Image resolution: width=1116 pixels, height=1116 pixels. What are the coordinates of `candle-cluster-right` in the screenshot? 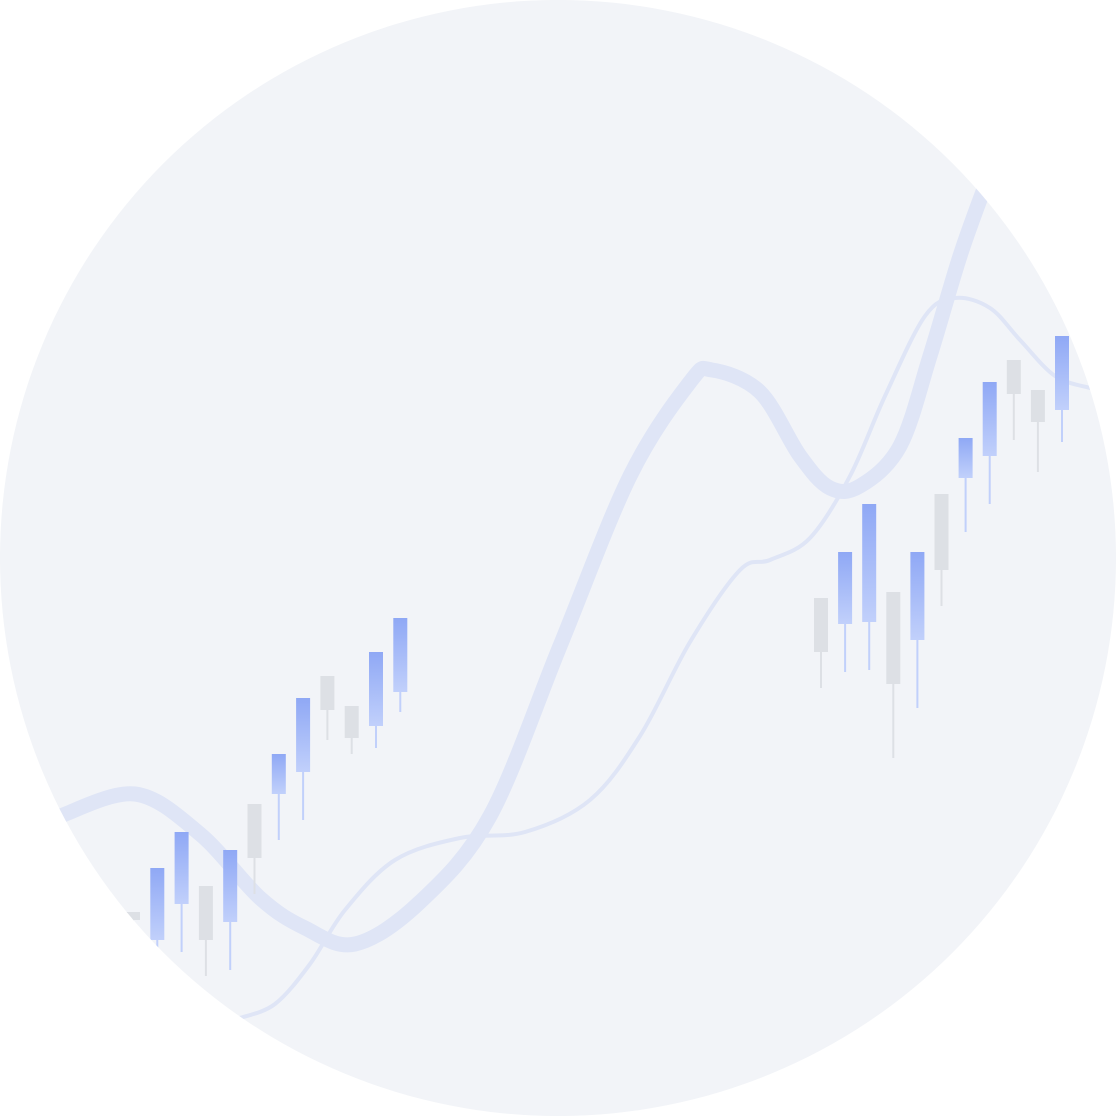 It's located at (941, 547).